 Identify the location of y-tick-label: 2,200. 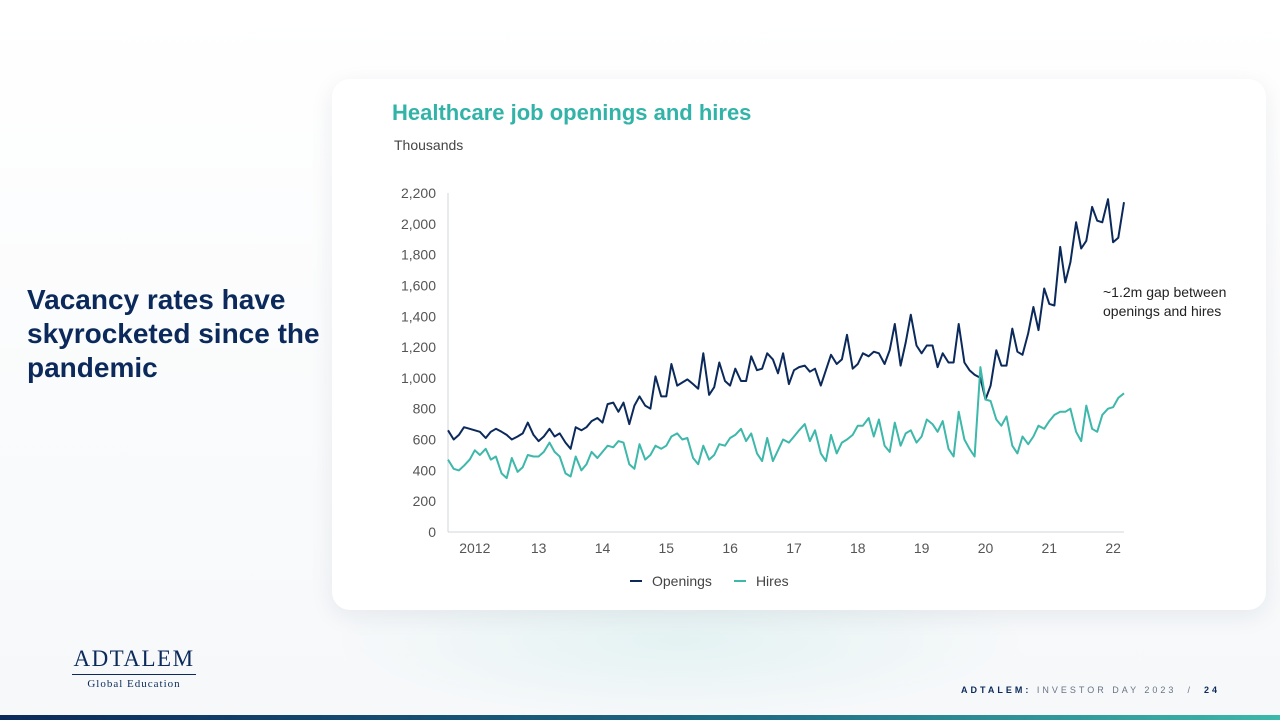
(418, 193).